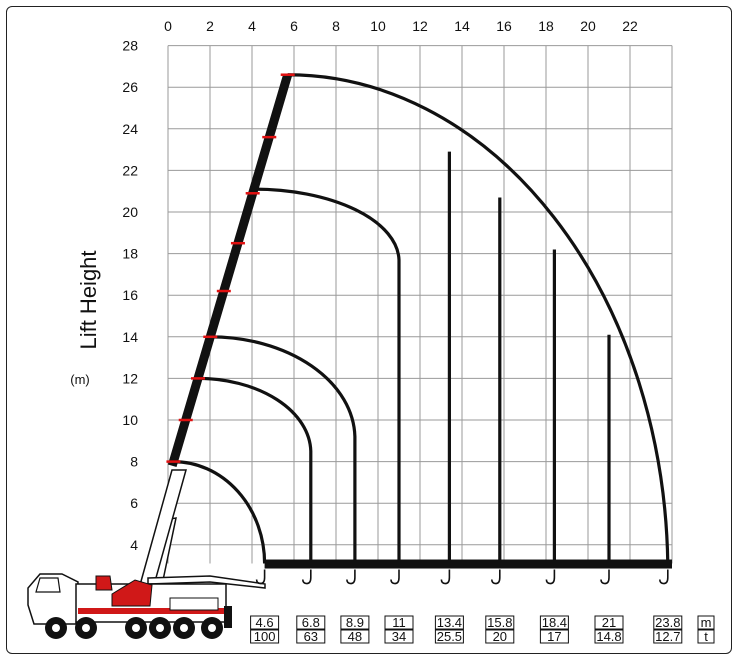 This screenshot has height=660, width=740. I want to click on y-tick-label: 18, so click(130, 254).